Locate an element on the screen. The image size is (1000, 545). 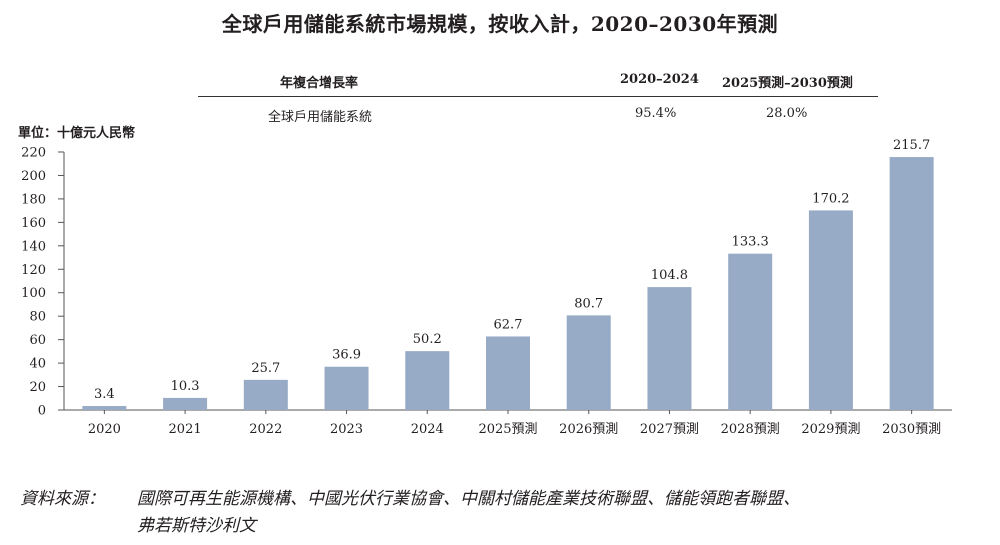
x-tick-label: 2023 is located at coordinates (346, 429).